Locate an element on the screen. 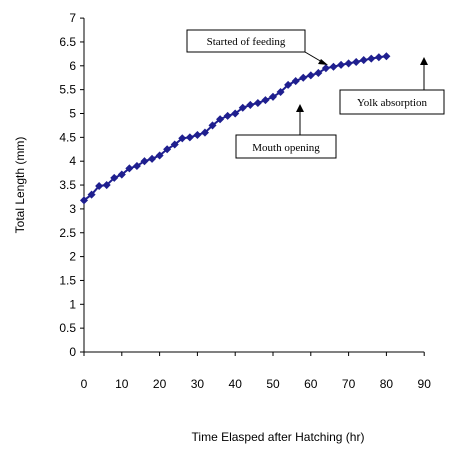 This screenshot has height=450, width=473. y-tick-label: 5 is located at coordinates (72, 114).